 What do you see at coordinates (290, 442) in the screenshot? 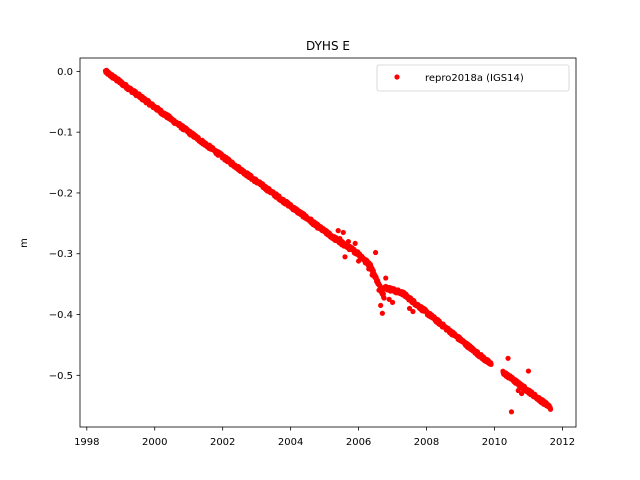
I see `x-tick-label: 2004` at bounding box center [290, 442].